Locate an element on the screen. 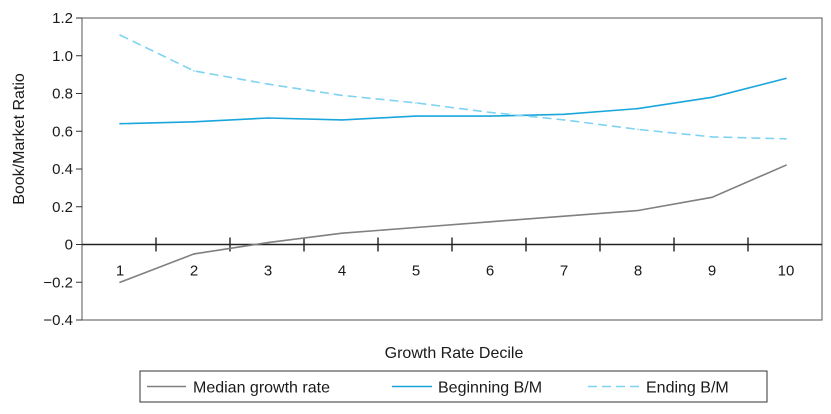 This screenshot has width=831, height=414. y-tick-label: 0.4 is located at coordinates (62, 169).